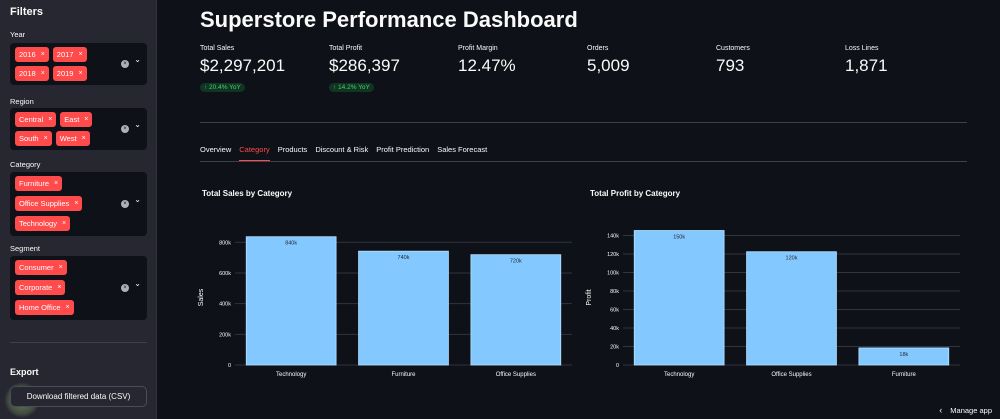 The image size is (1000, 419). Describe the element at coordinates (36, 287) in the screenshot. I see `chip-label: Corporate` at that location.